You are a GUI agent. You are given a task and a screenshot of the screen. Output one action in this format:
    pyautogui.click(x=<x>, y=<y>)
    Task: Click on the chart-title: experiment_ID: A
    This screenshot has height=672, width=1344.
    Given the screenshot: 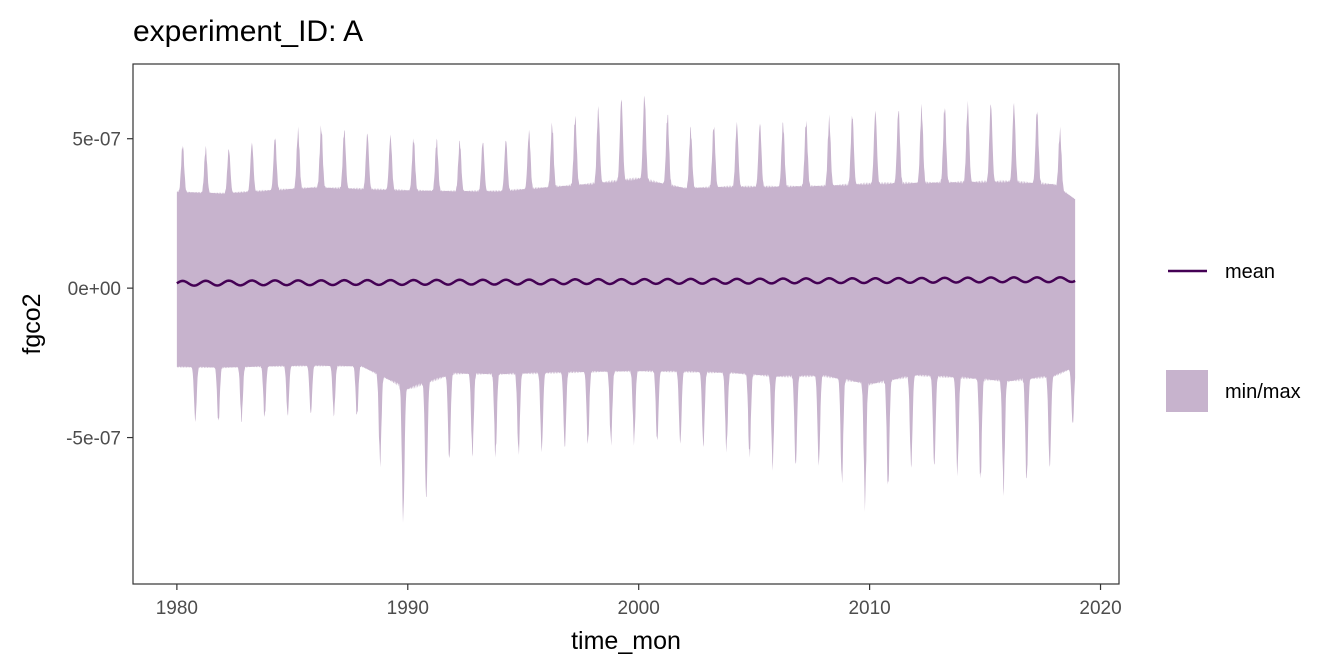 What is the action you would take?
    pyautogui.click(x=248, y=31)
    